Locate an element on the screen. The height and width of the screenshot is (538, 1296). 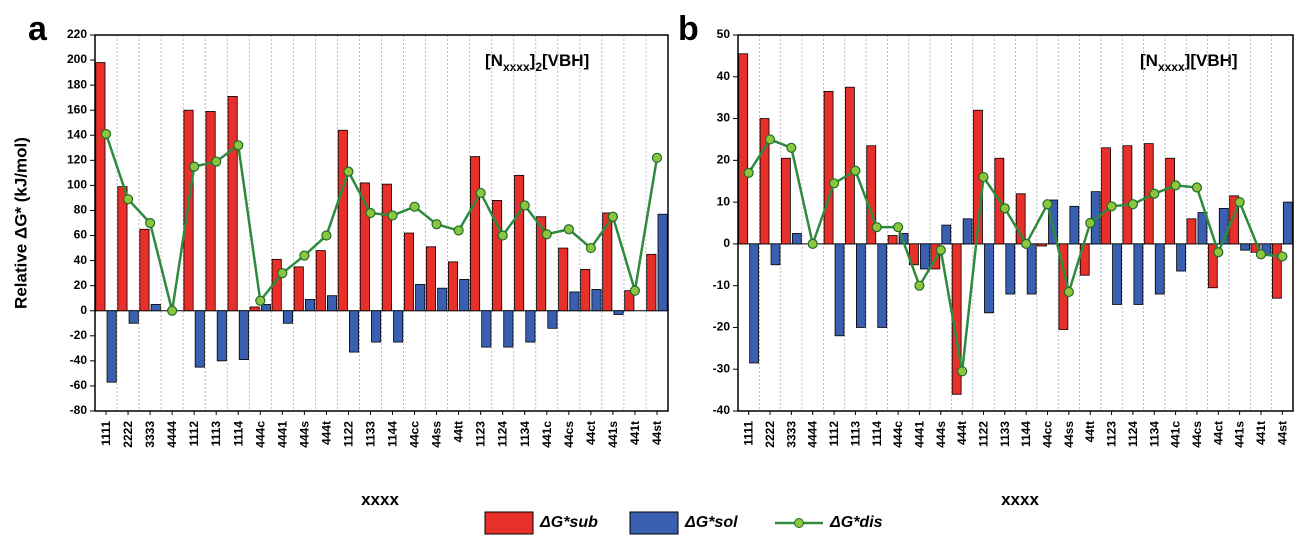
x-tick-label: 1114 is located at coordinates (238, 434).